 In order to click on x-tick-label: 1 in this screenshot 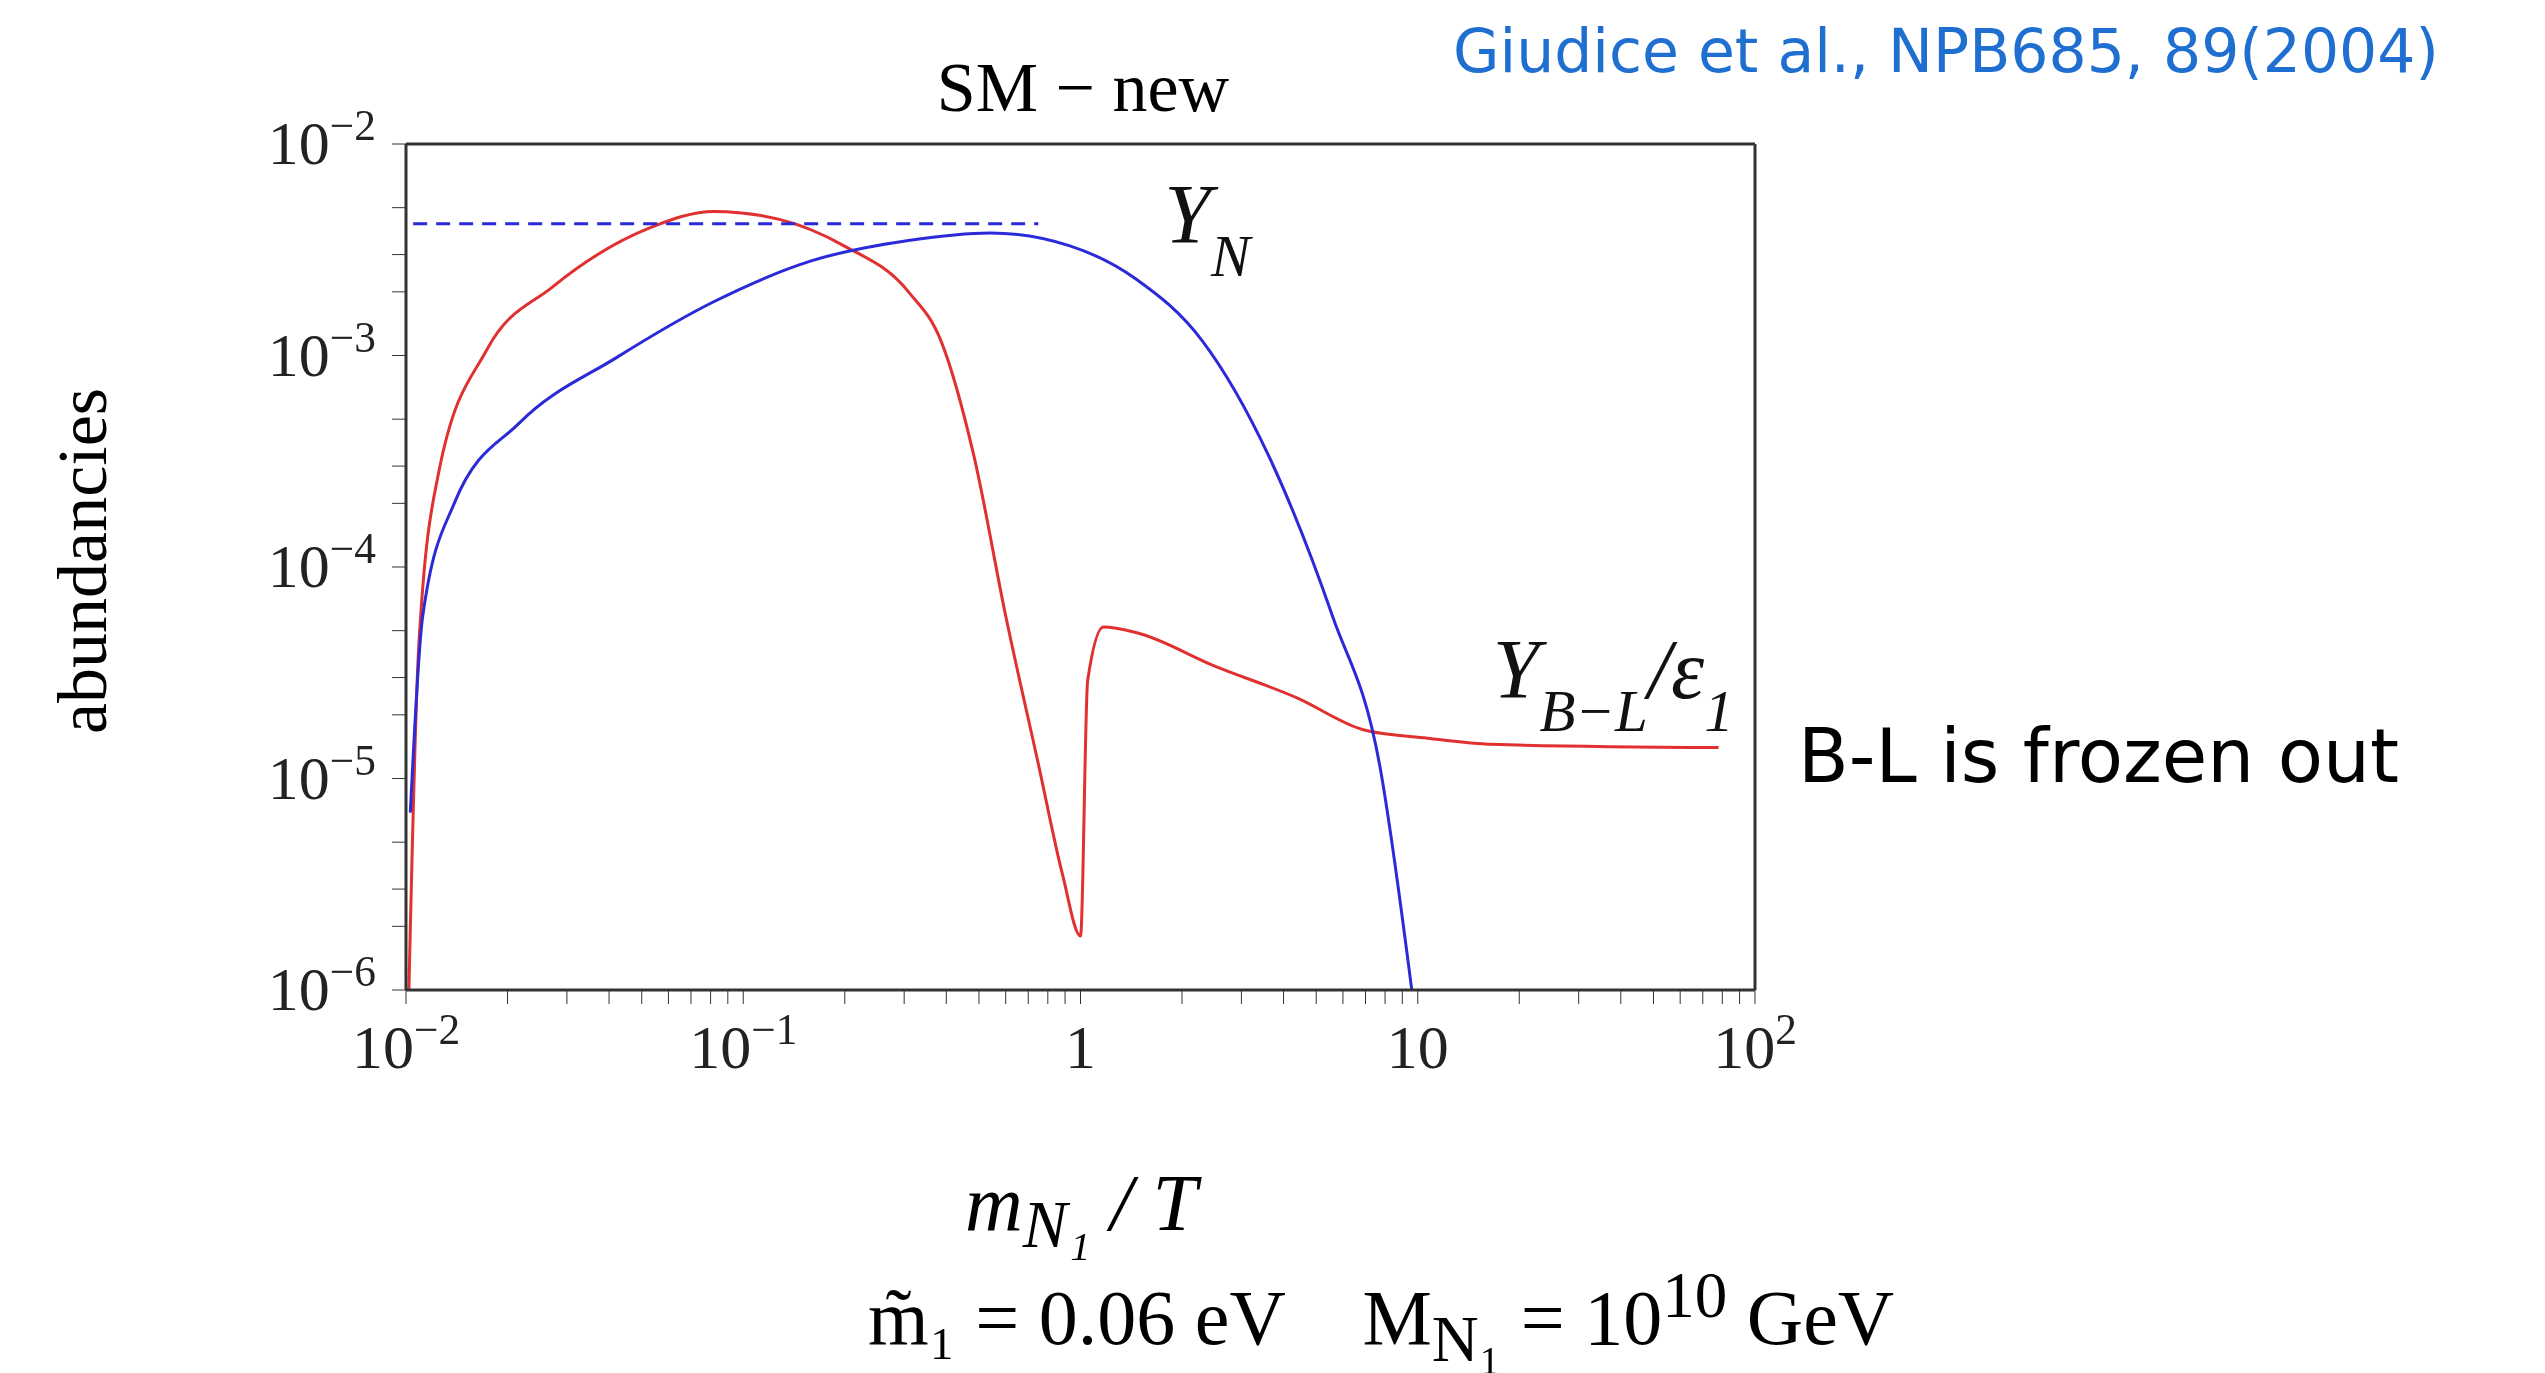, I will do `click(1080, 1047)`.